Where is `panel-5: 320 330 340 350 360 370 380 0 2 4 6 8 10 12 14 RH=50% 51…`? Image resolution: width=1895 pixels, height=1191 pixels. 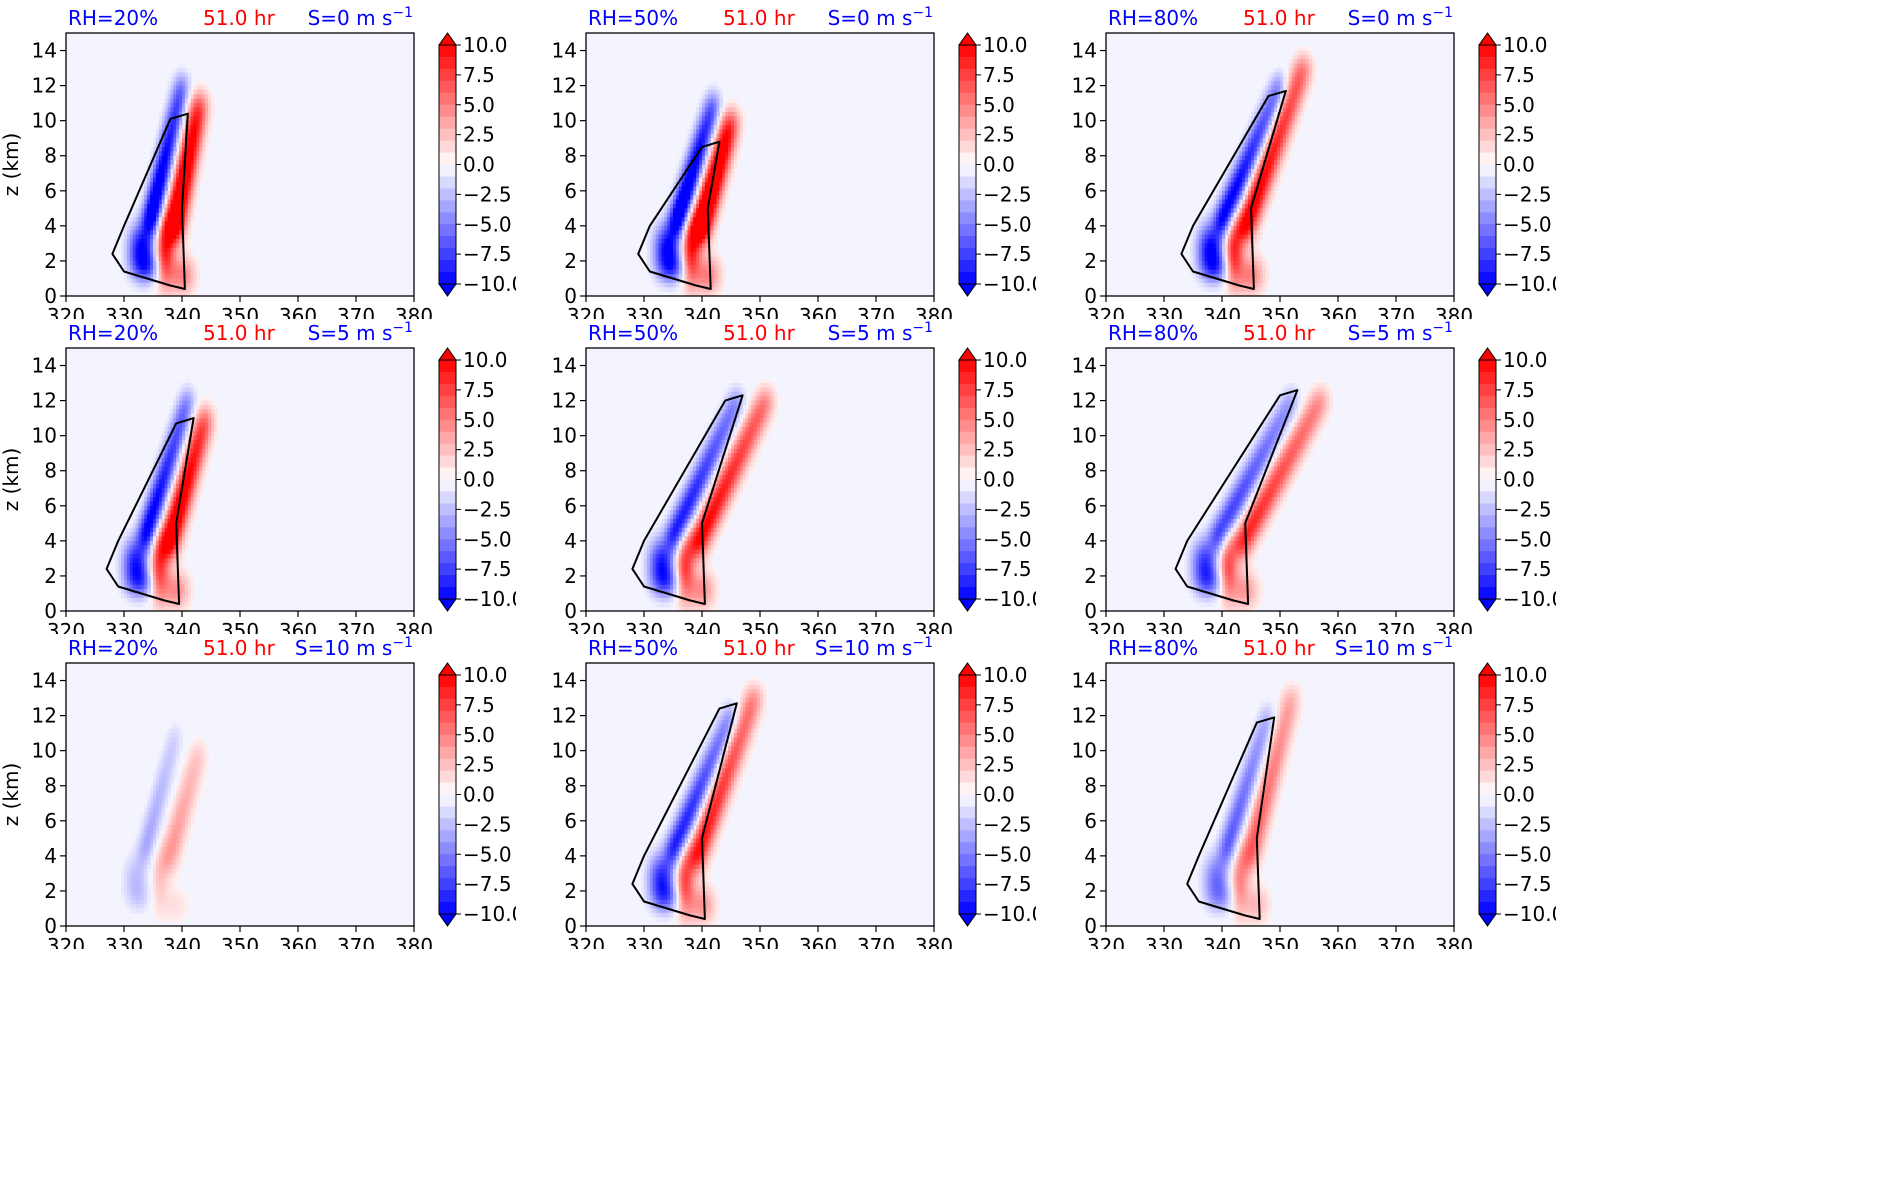
panel-5: 320 330 340 350 360 370 380 0 2 4 6 8 10 12 14 RH=50% 51… is located at coordinates (794, 477).